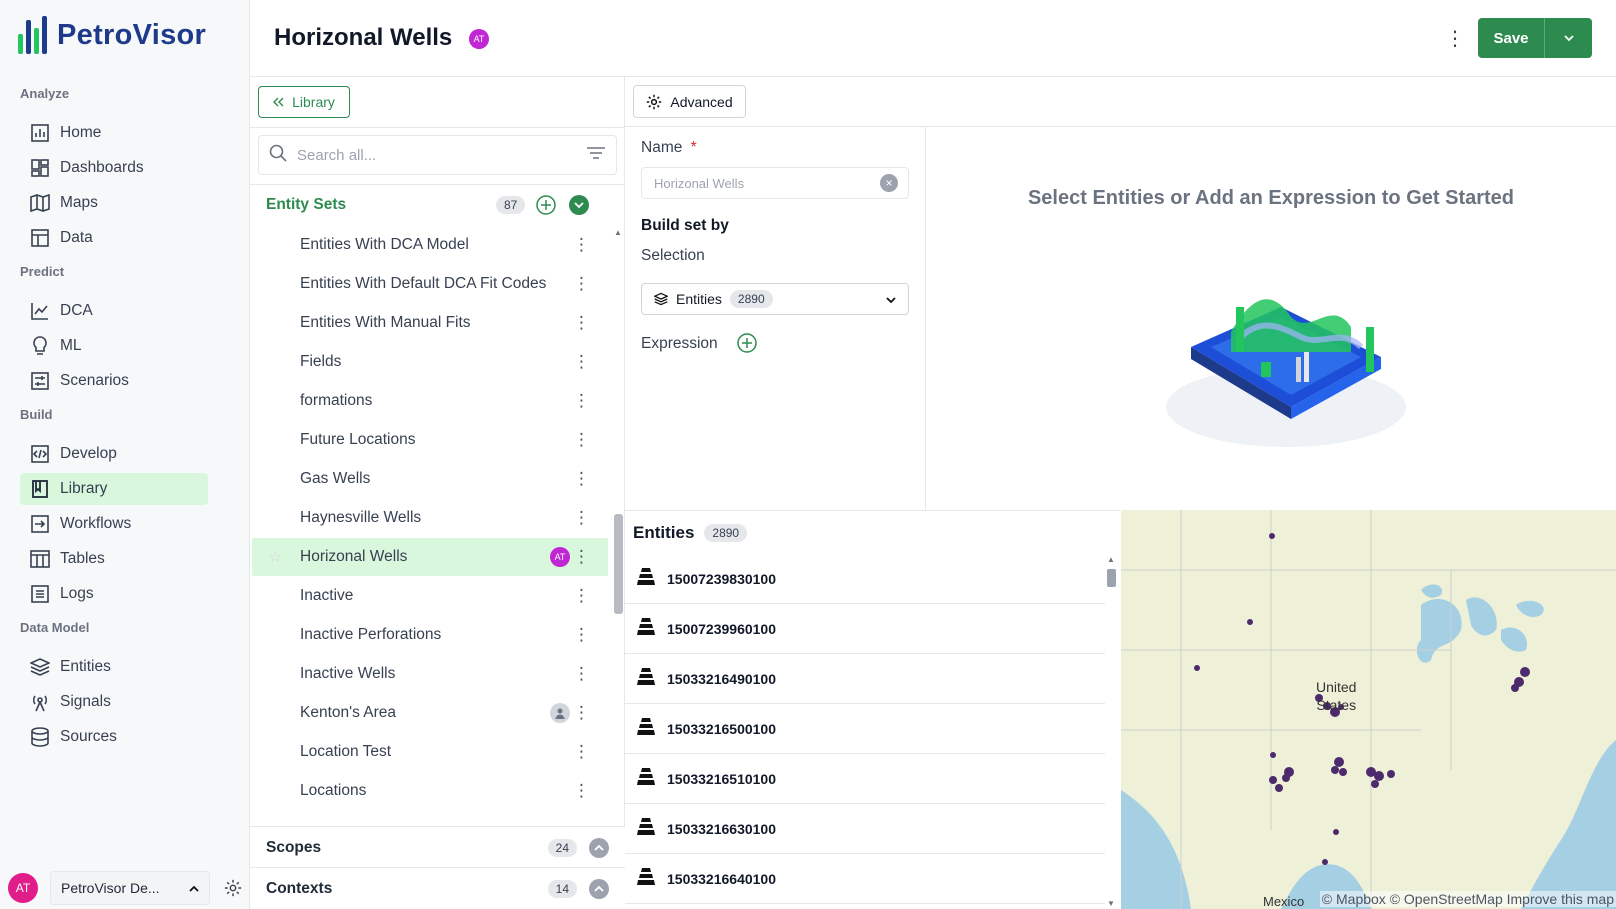  What do you see at coordinates (114, 559) in the screenshot?
I see `nav-item-tables: Tables` at bounding box center [114, 559].